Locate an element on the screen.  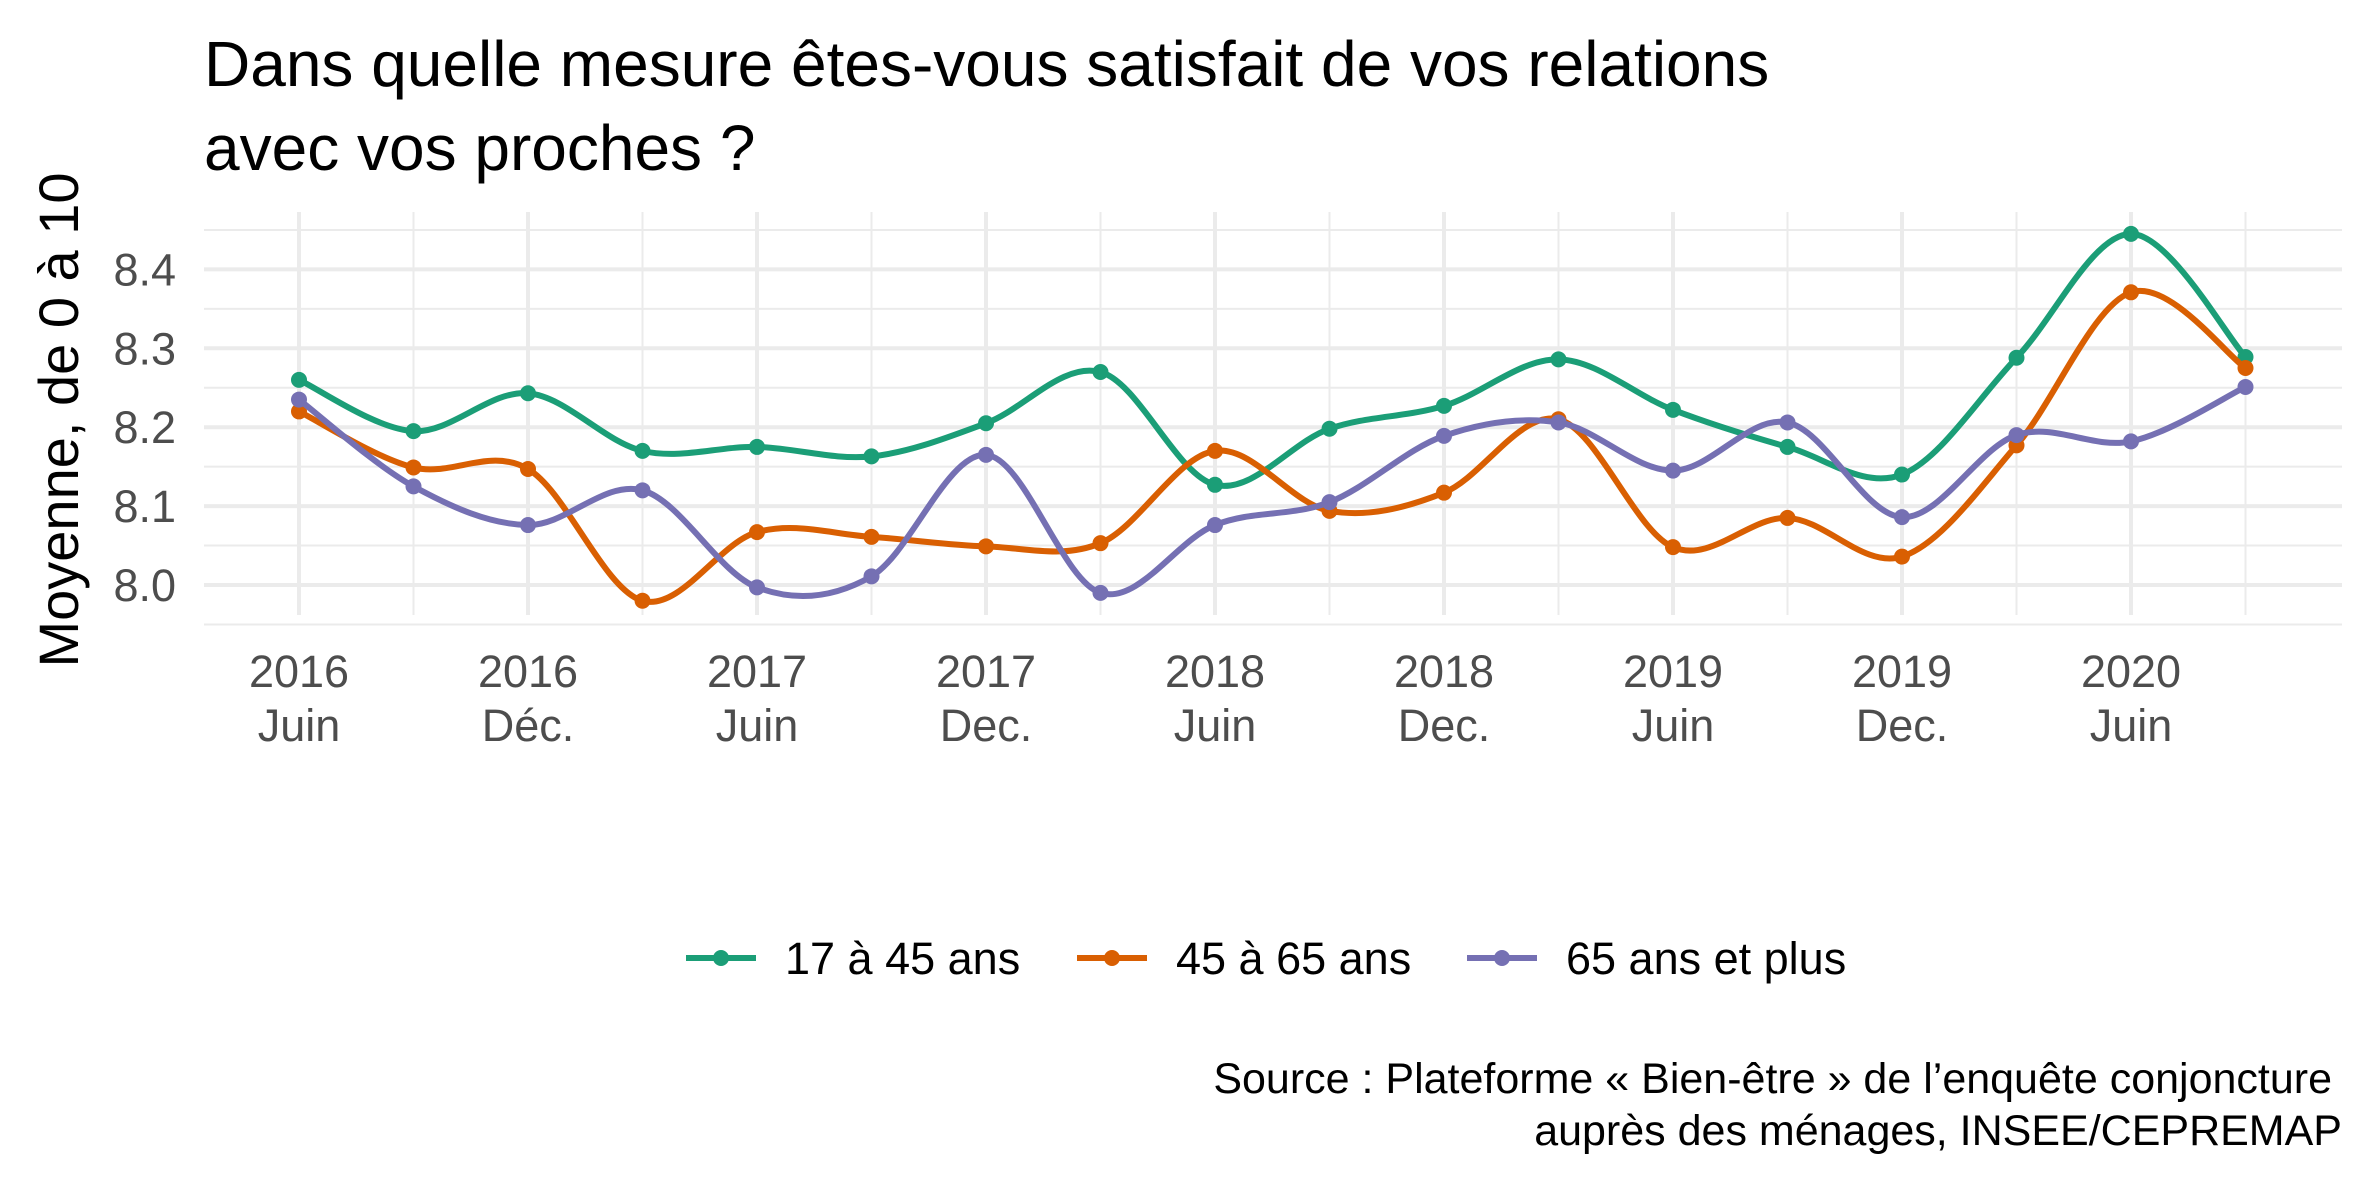
y-tick-label: 8.4 is located at coordinates (144, 269).